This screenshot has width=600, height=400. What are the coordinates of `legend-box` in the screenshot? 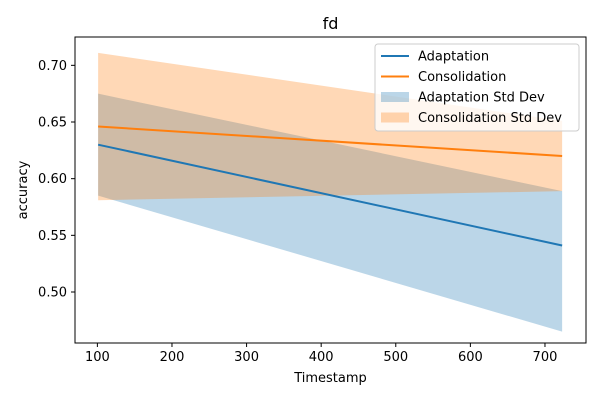 It's located at (477, 87).